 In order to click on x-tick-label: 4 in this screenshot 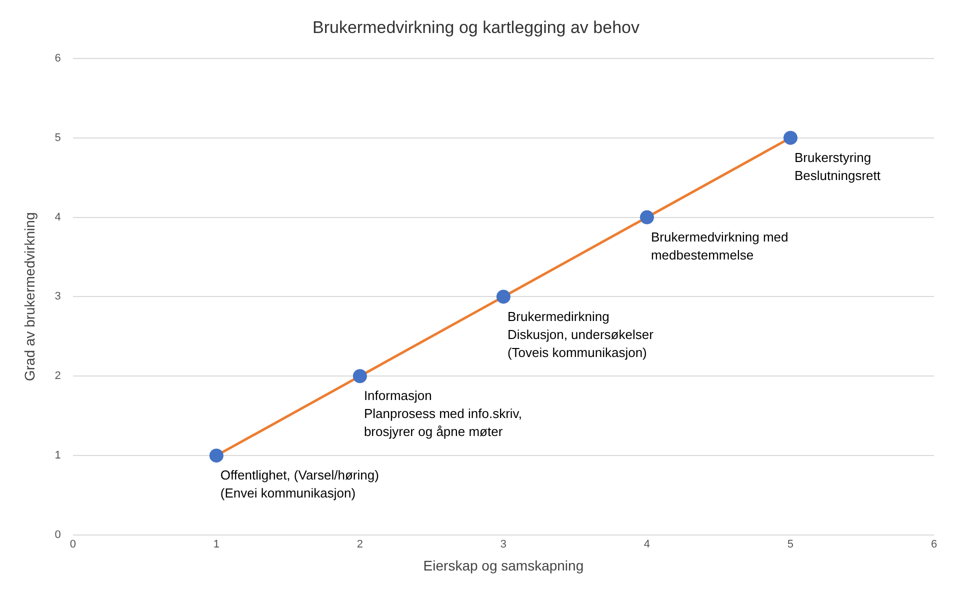, I will do `click(647, 544)`.